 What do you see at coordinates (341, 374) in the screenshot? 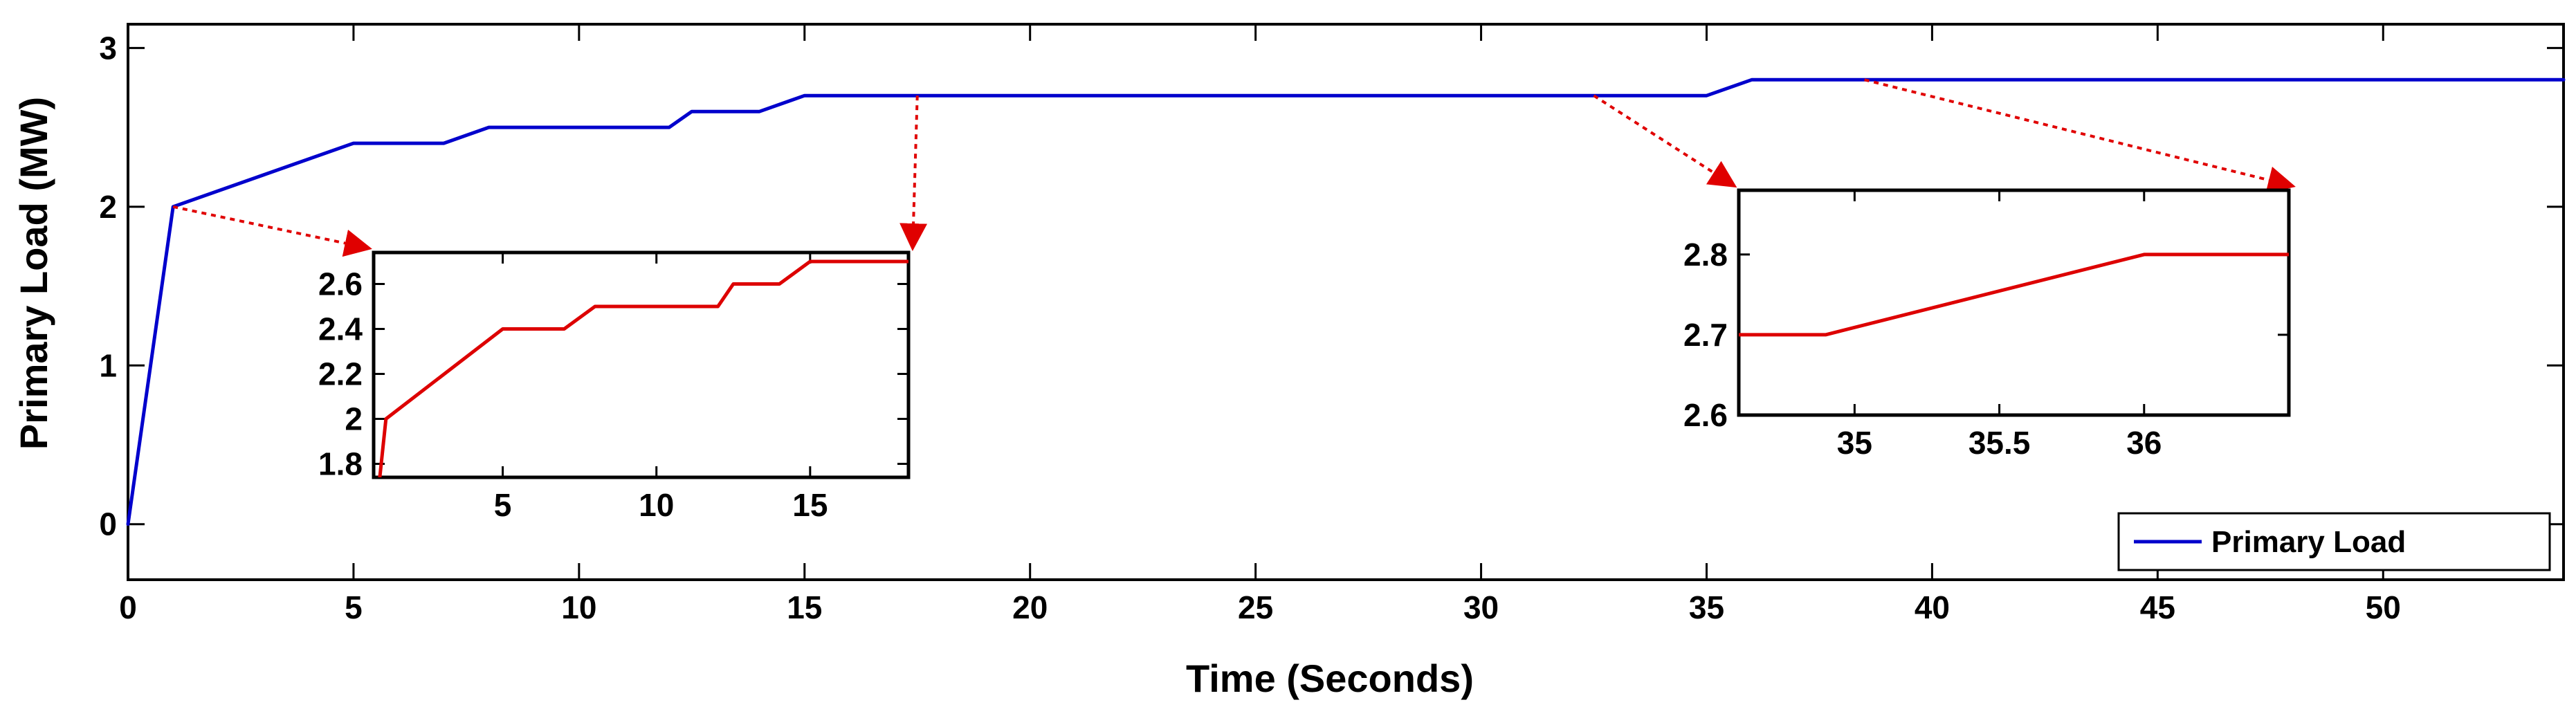
I see `inset-1-y-tick-label: 2.2` at bounding box center [341, 374].